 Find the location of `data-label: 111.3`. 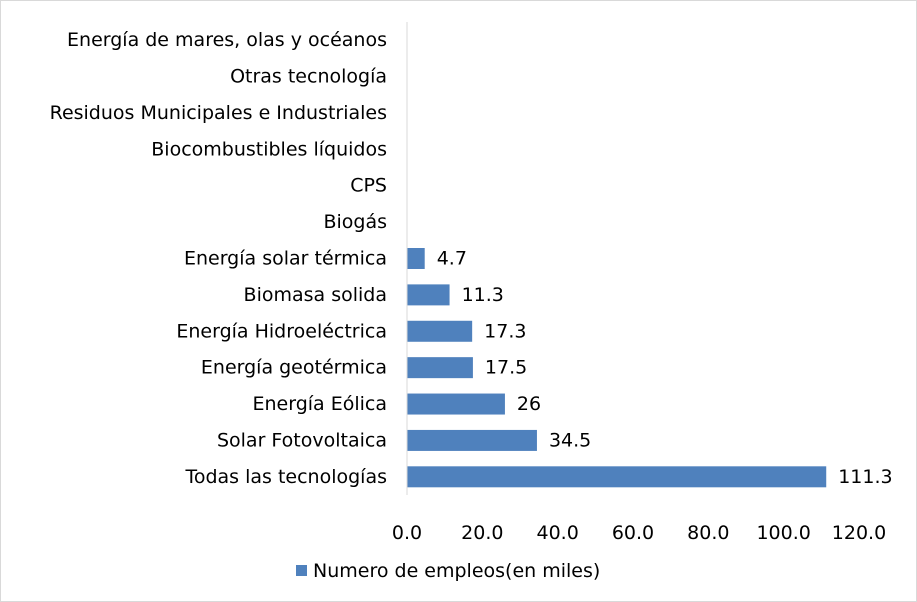

data-label: 111.3 is located at coordinates (865, 477).